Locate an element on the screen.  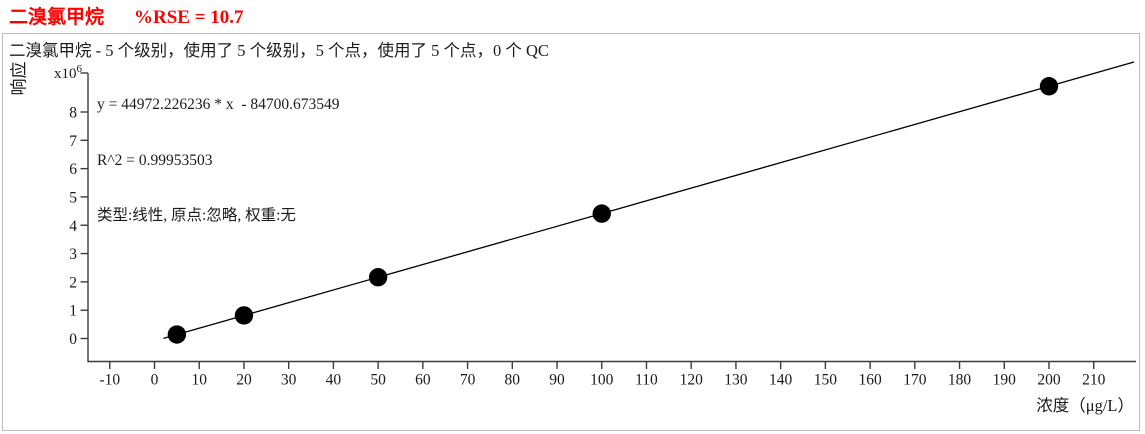
y-tick-label: 1 is located at coordinates (73, 311).